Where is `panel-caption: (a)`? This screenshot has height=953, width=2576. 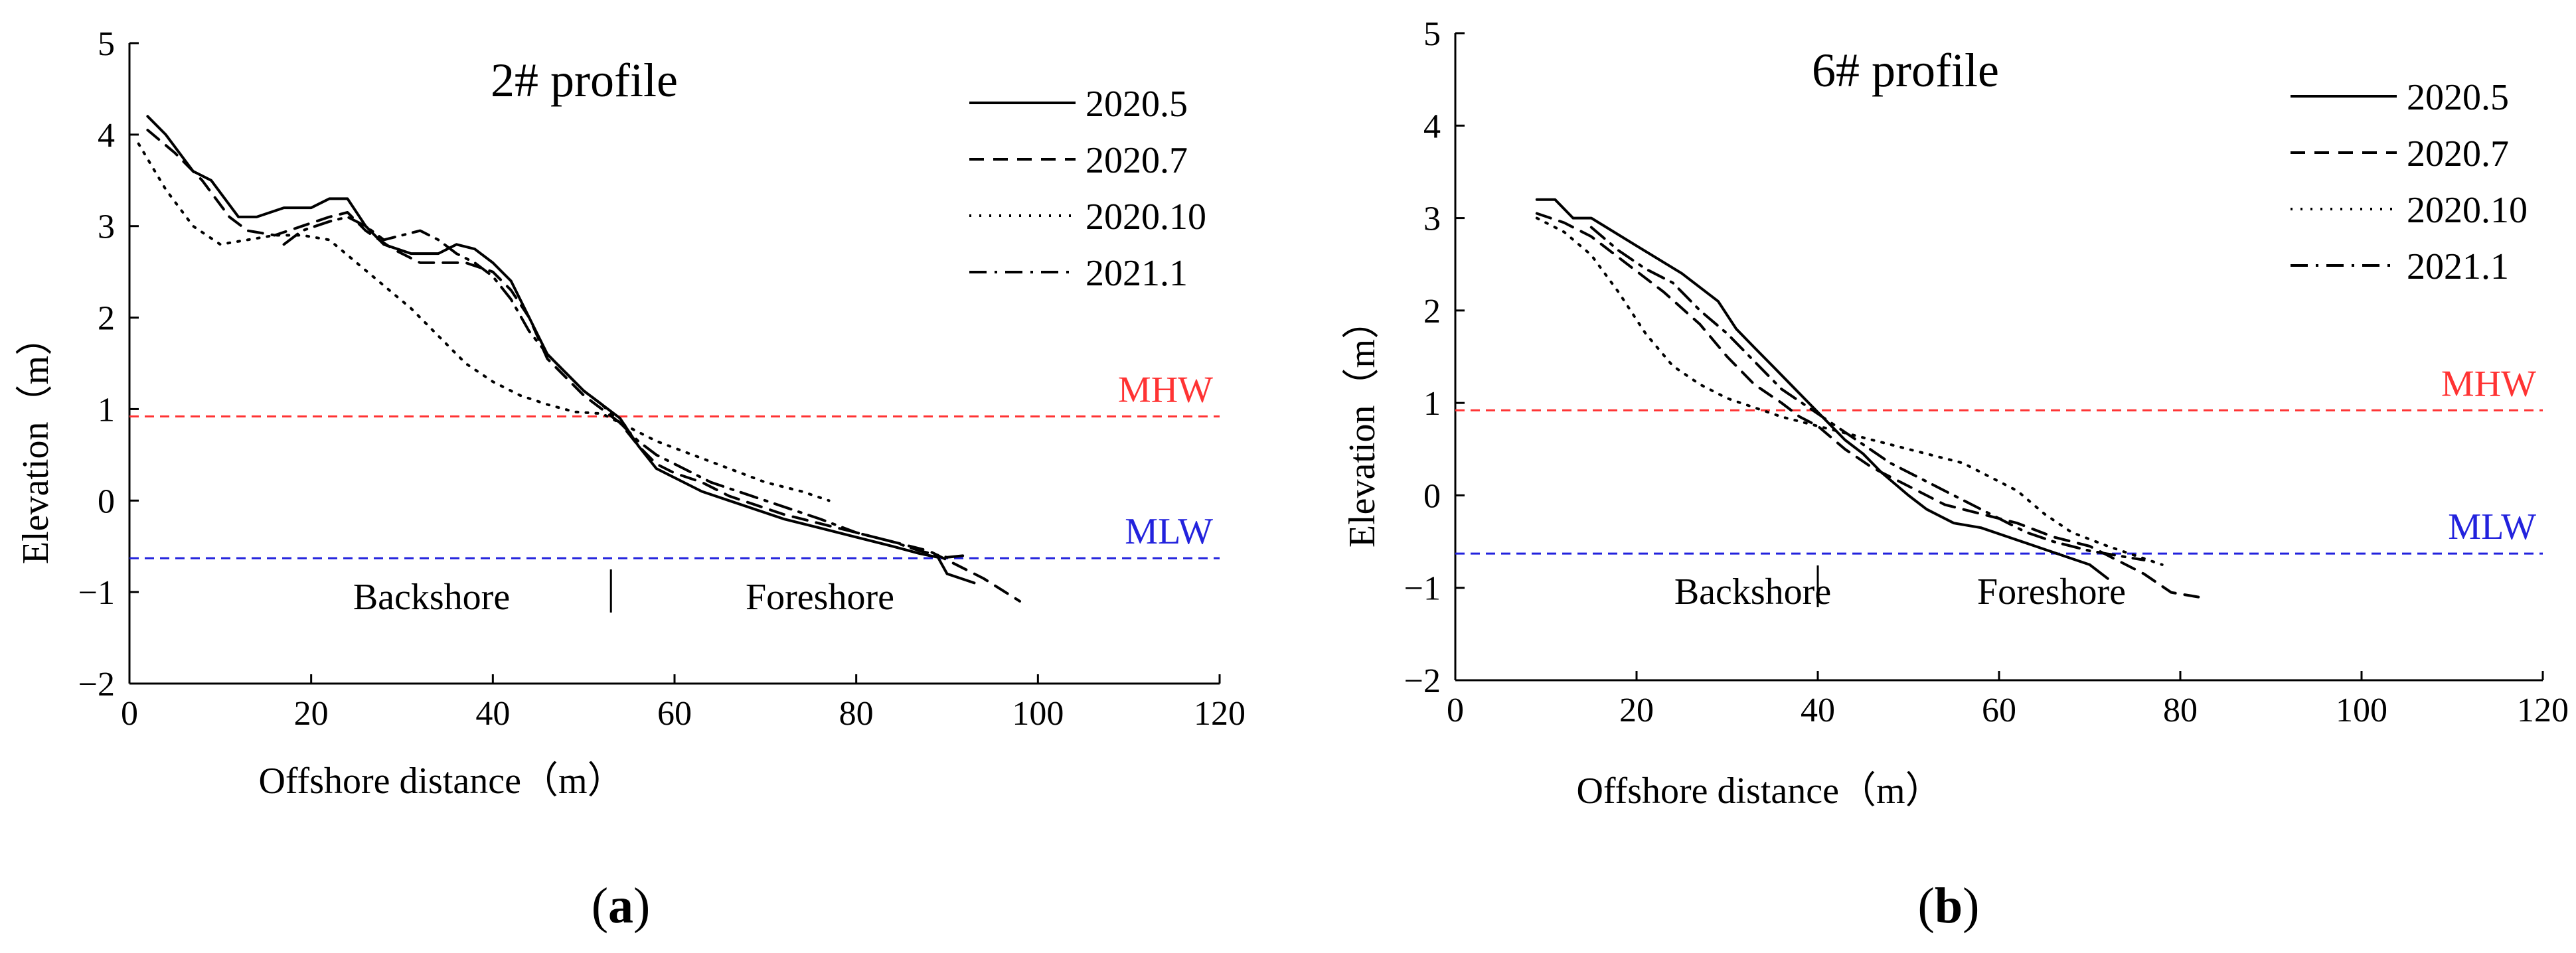
panel-caption: (a) is located at coordinates (621, 906).